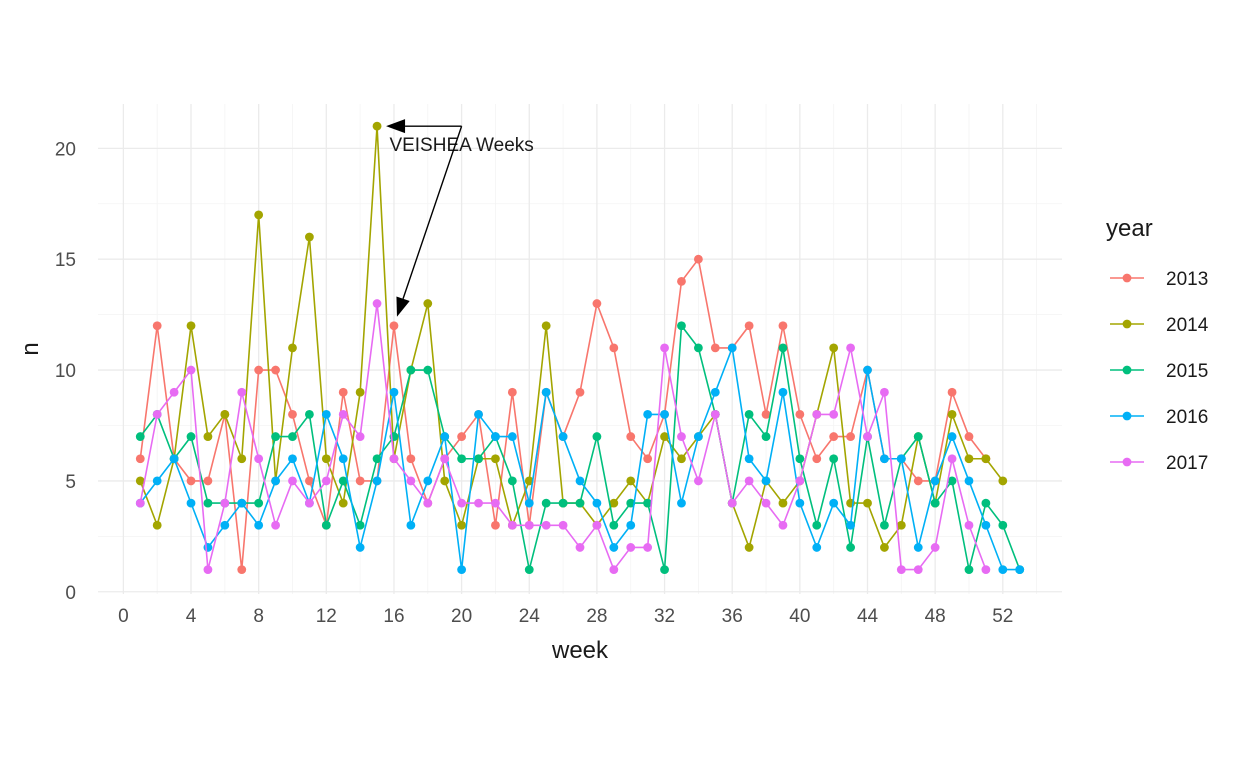 The height and width of the screenshot is (773, 1248). I want to click on legend-label: 2013, so click(1187, 279).